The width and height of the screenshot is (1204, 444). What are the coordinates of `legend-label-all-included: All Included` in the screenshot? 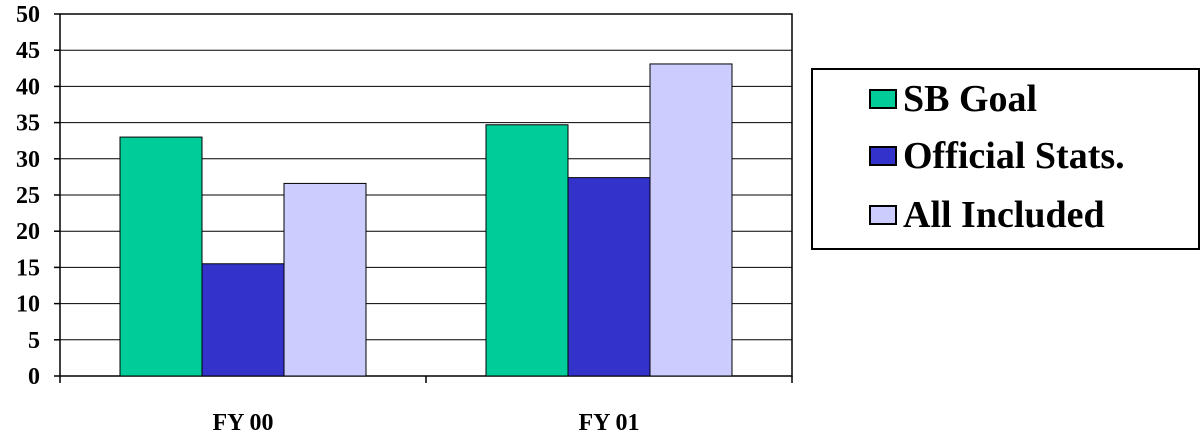 It's located at (1004, 215).